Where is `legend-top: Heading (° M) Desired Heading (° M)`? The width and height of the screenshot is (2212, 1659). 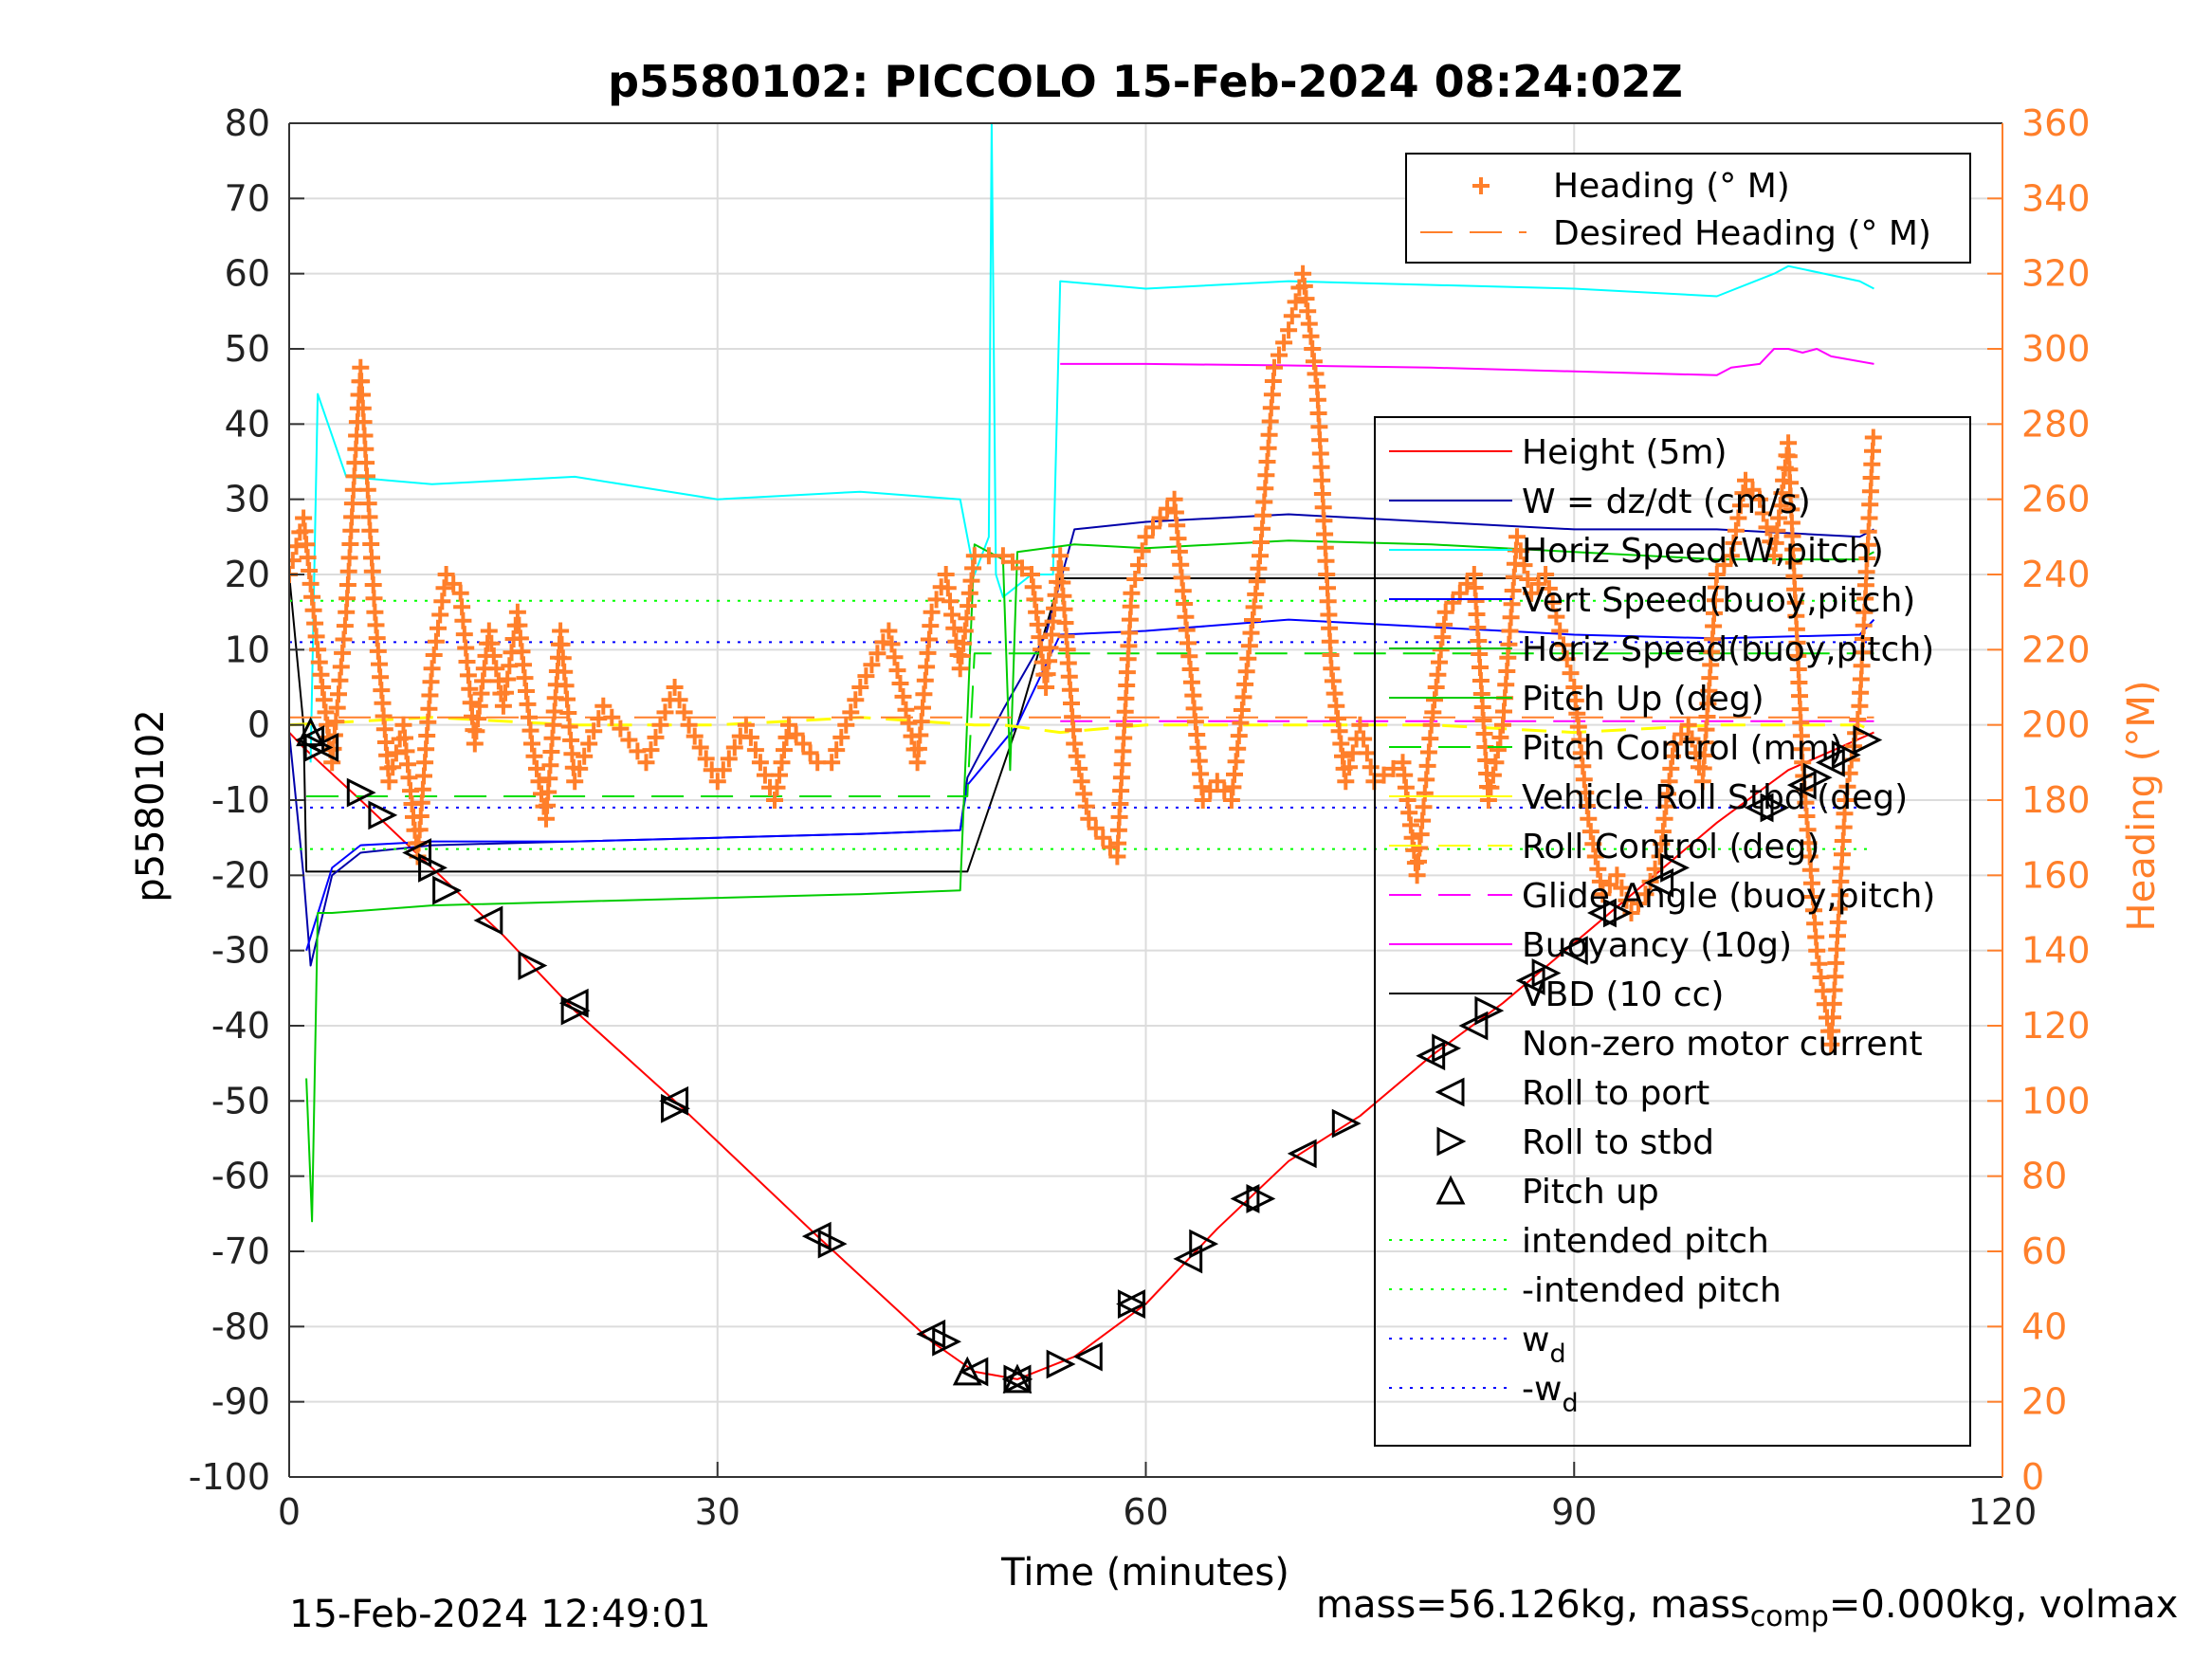
legend-top: Heading (° M) Desired Heading (° M) is located at coordinates (1688, 208).